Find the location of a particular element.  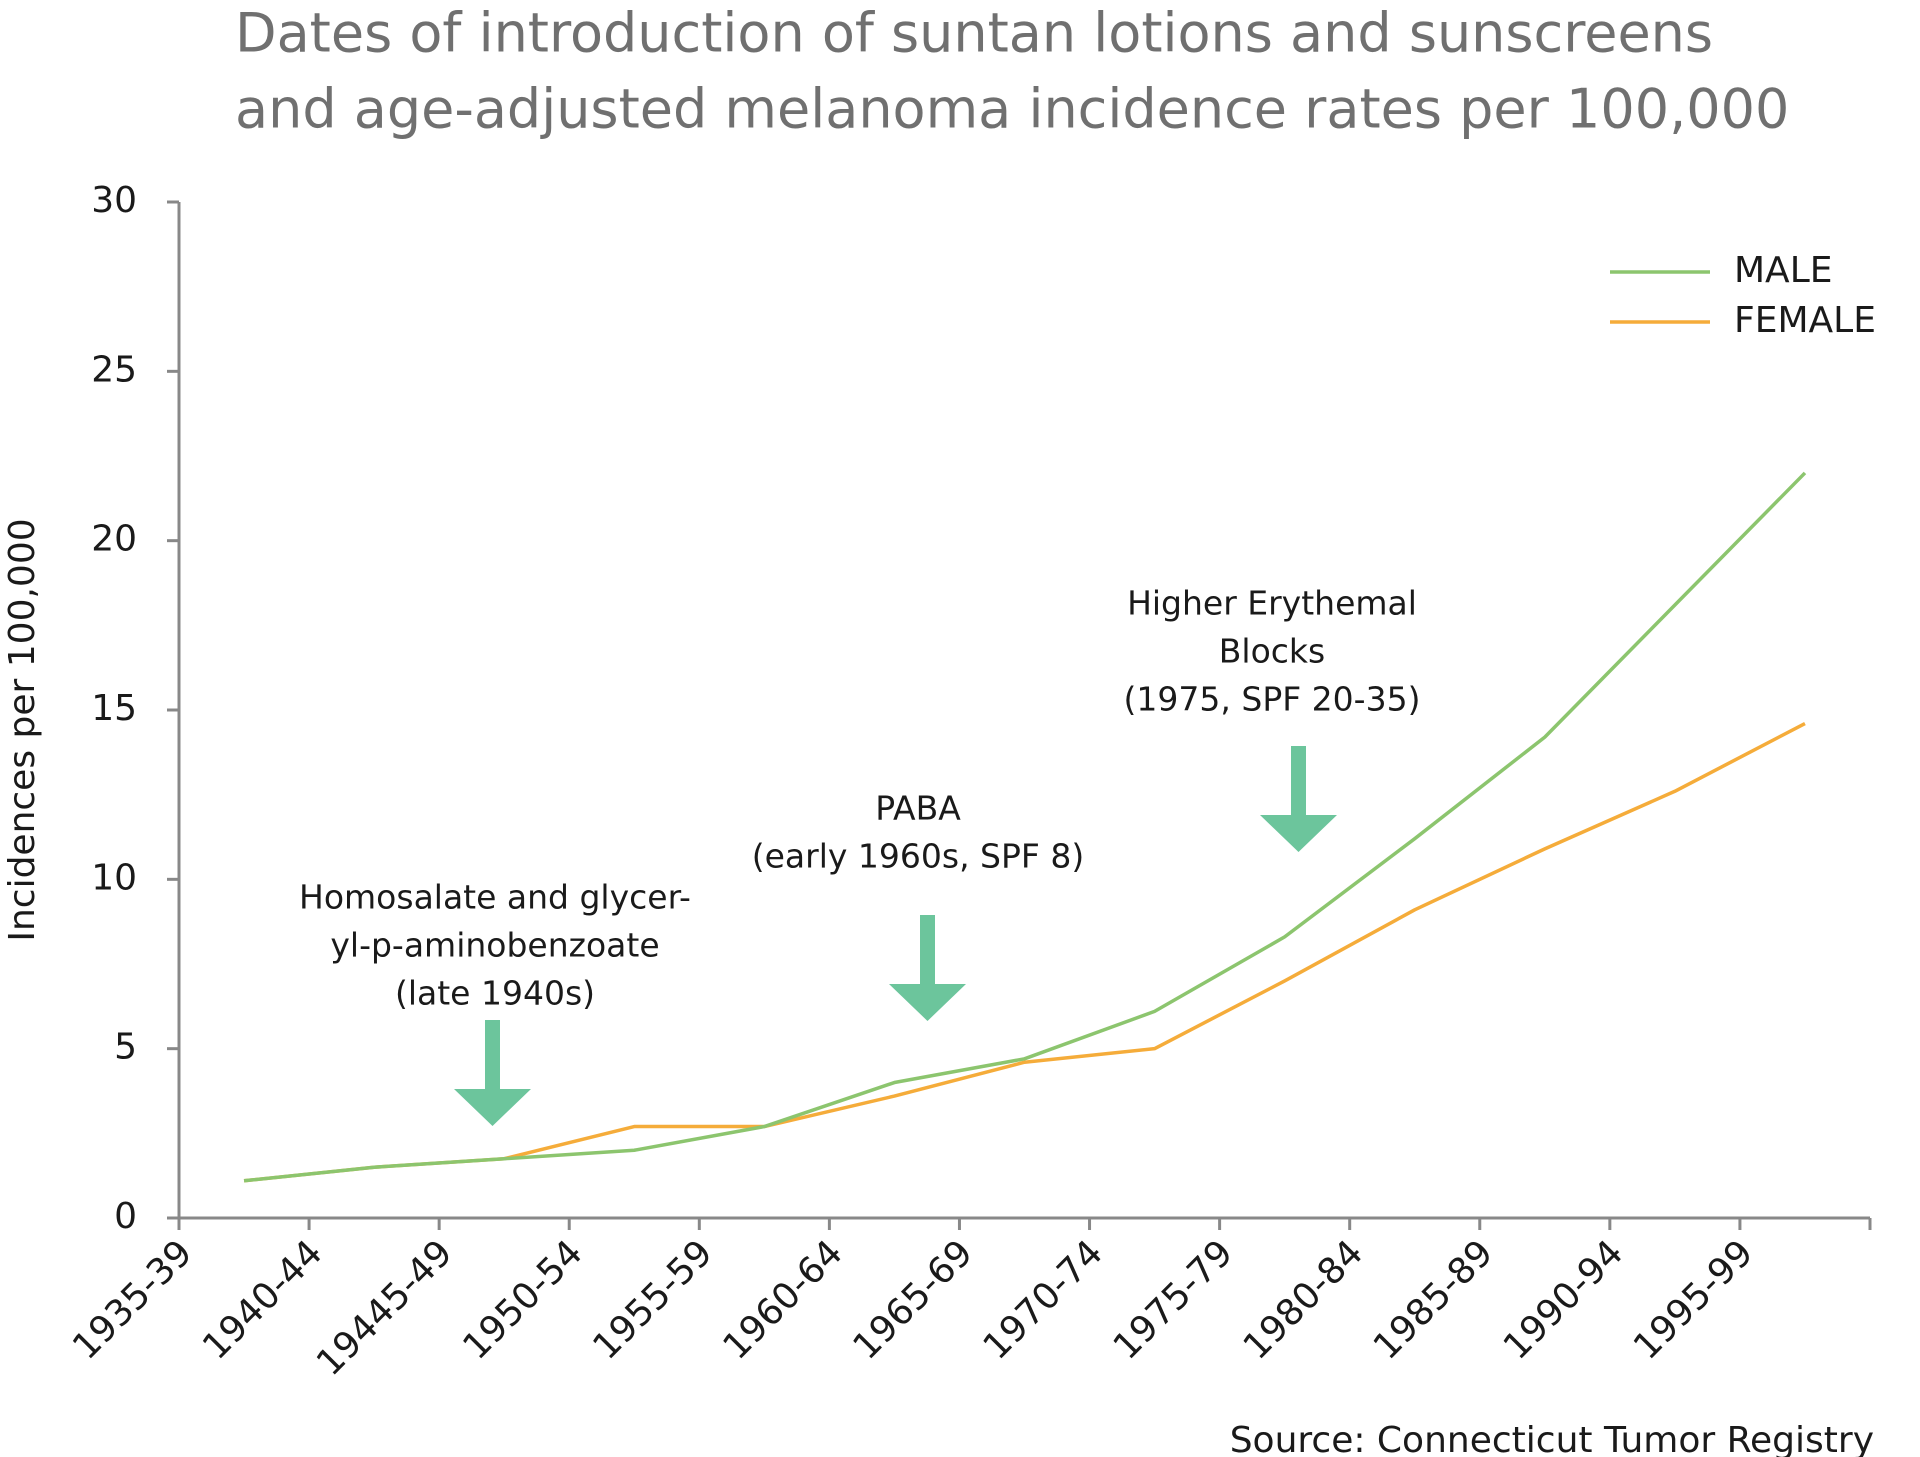

y-tick-label: 25 is located at coordinates (114, 369).